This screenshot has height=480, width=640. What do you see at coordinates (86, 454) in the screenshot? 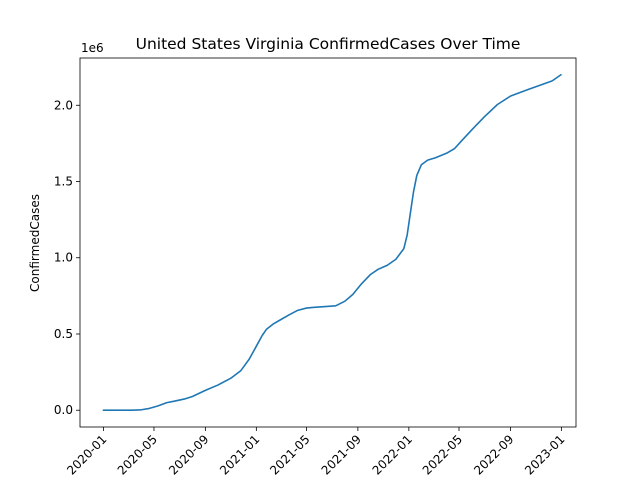
I see `x-tick-label: 2020-01` at bounding box center [86, 454].